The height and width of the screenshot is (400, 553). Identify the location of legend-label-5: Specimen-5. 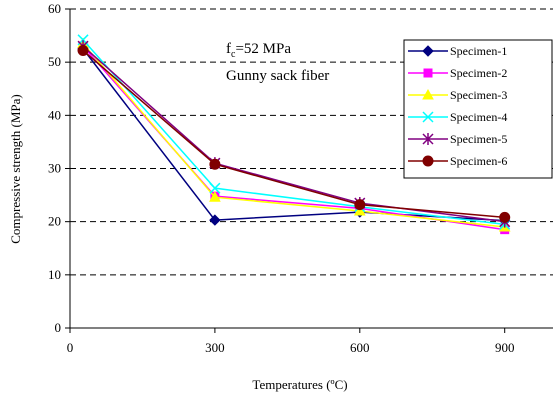
(478, 139).